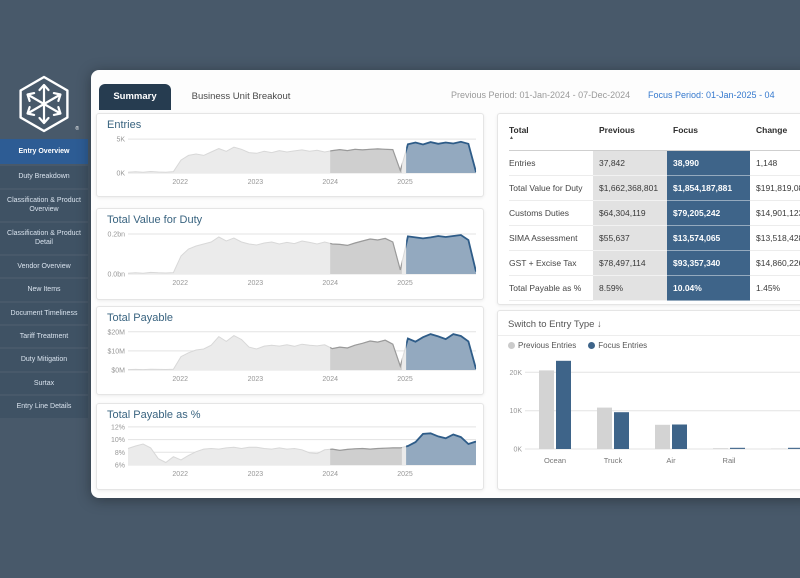 Image resolution: width=800 pixels, height=578 pixels. Describe the element at coordinates (516, 411) in the screenshot. I see `svg-text: 10K` at that location.